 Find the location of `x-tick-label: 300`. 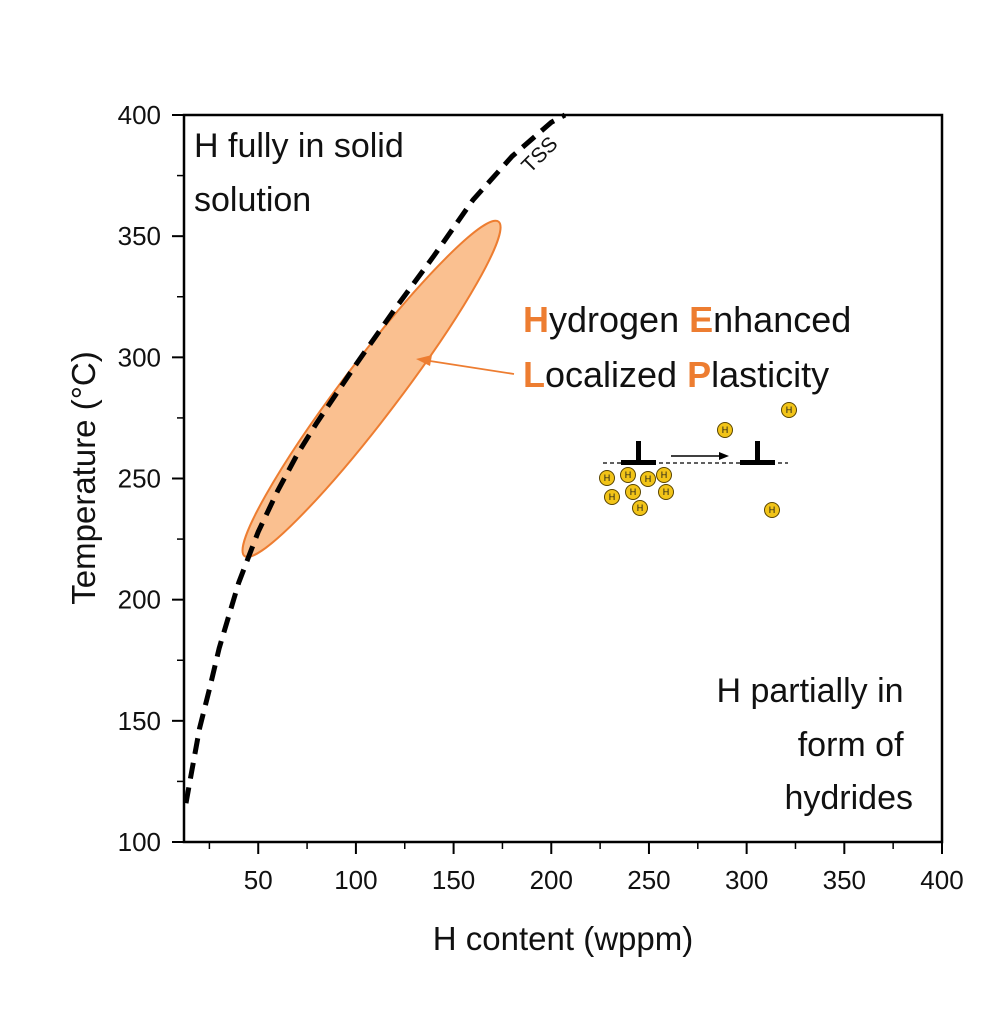

x-tick-label: 300 is located at coordinates (746, 880).